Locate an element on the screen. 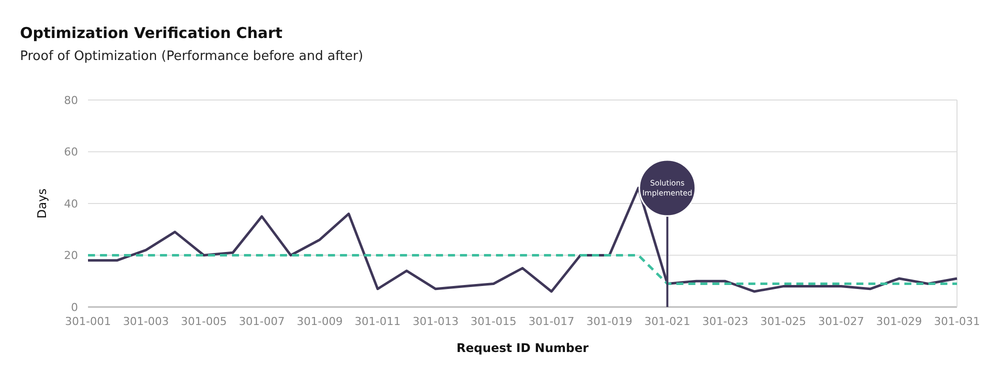 The height and width of the screenshot is (366, 1000). x-tick-label: 301-029 is located at coordinates (899, 321).